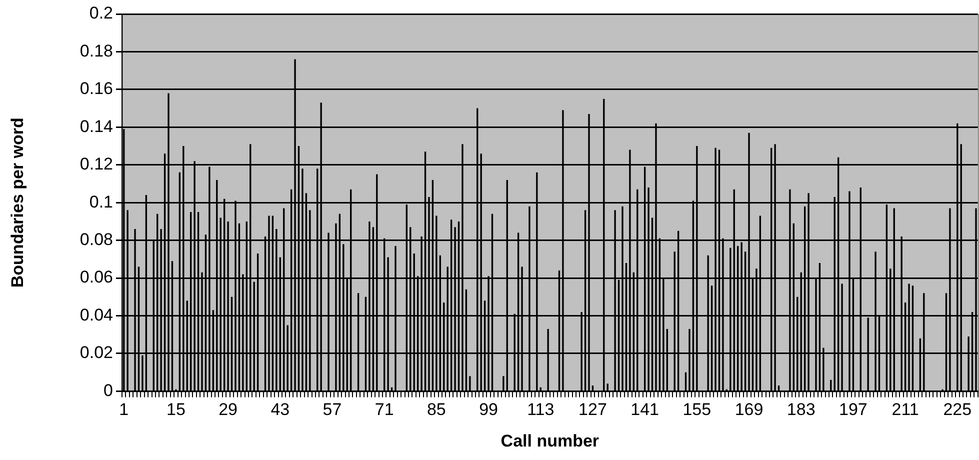 This screenshot has height=460, width=979. Describe the element at coordinates (697, 410) in the screenshot. I see `x-tick-label: 155` at that location.